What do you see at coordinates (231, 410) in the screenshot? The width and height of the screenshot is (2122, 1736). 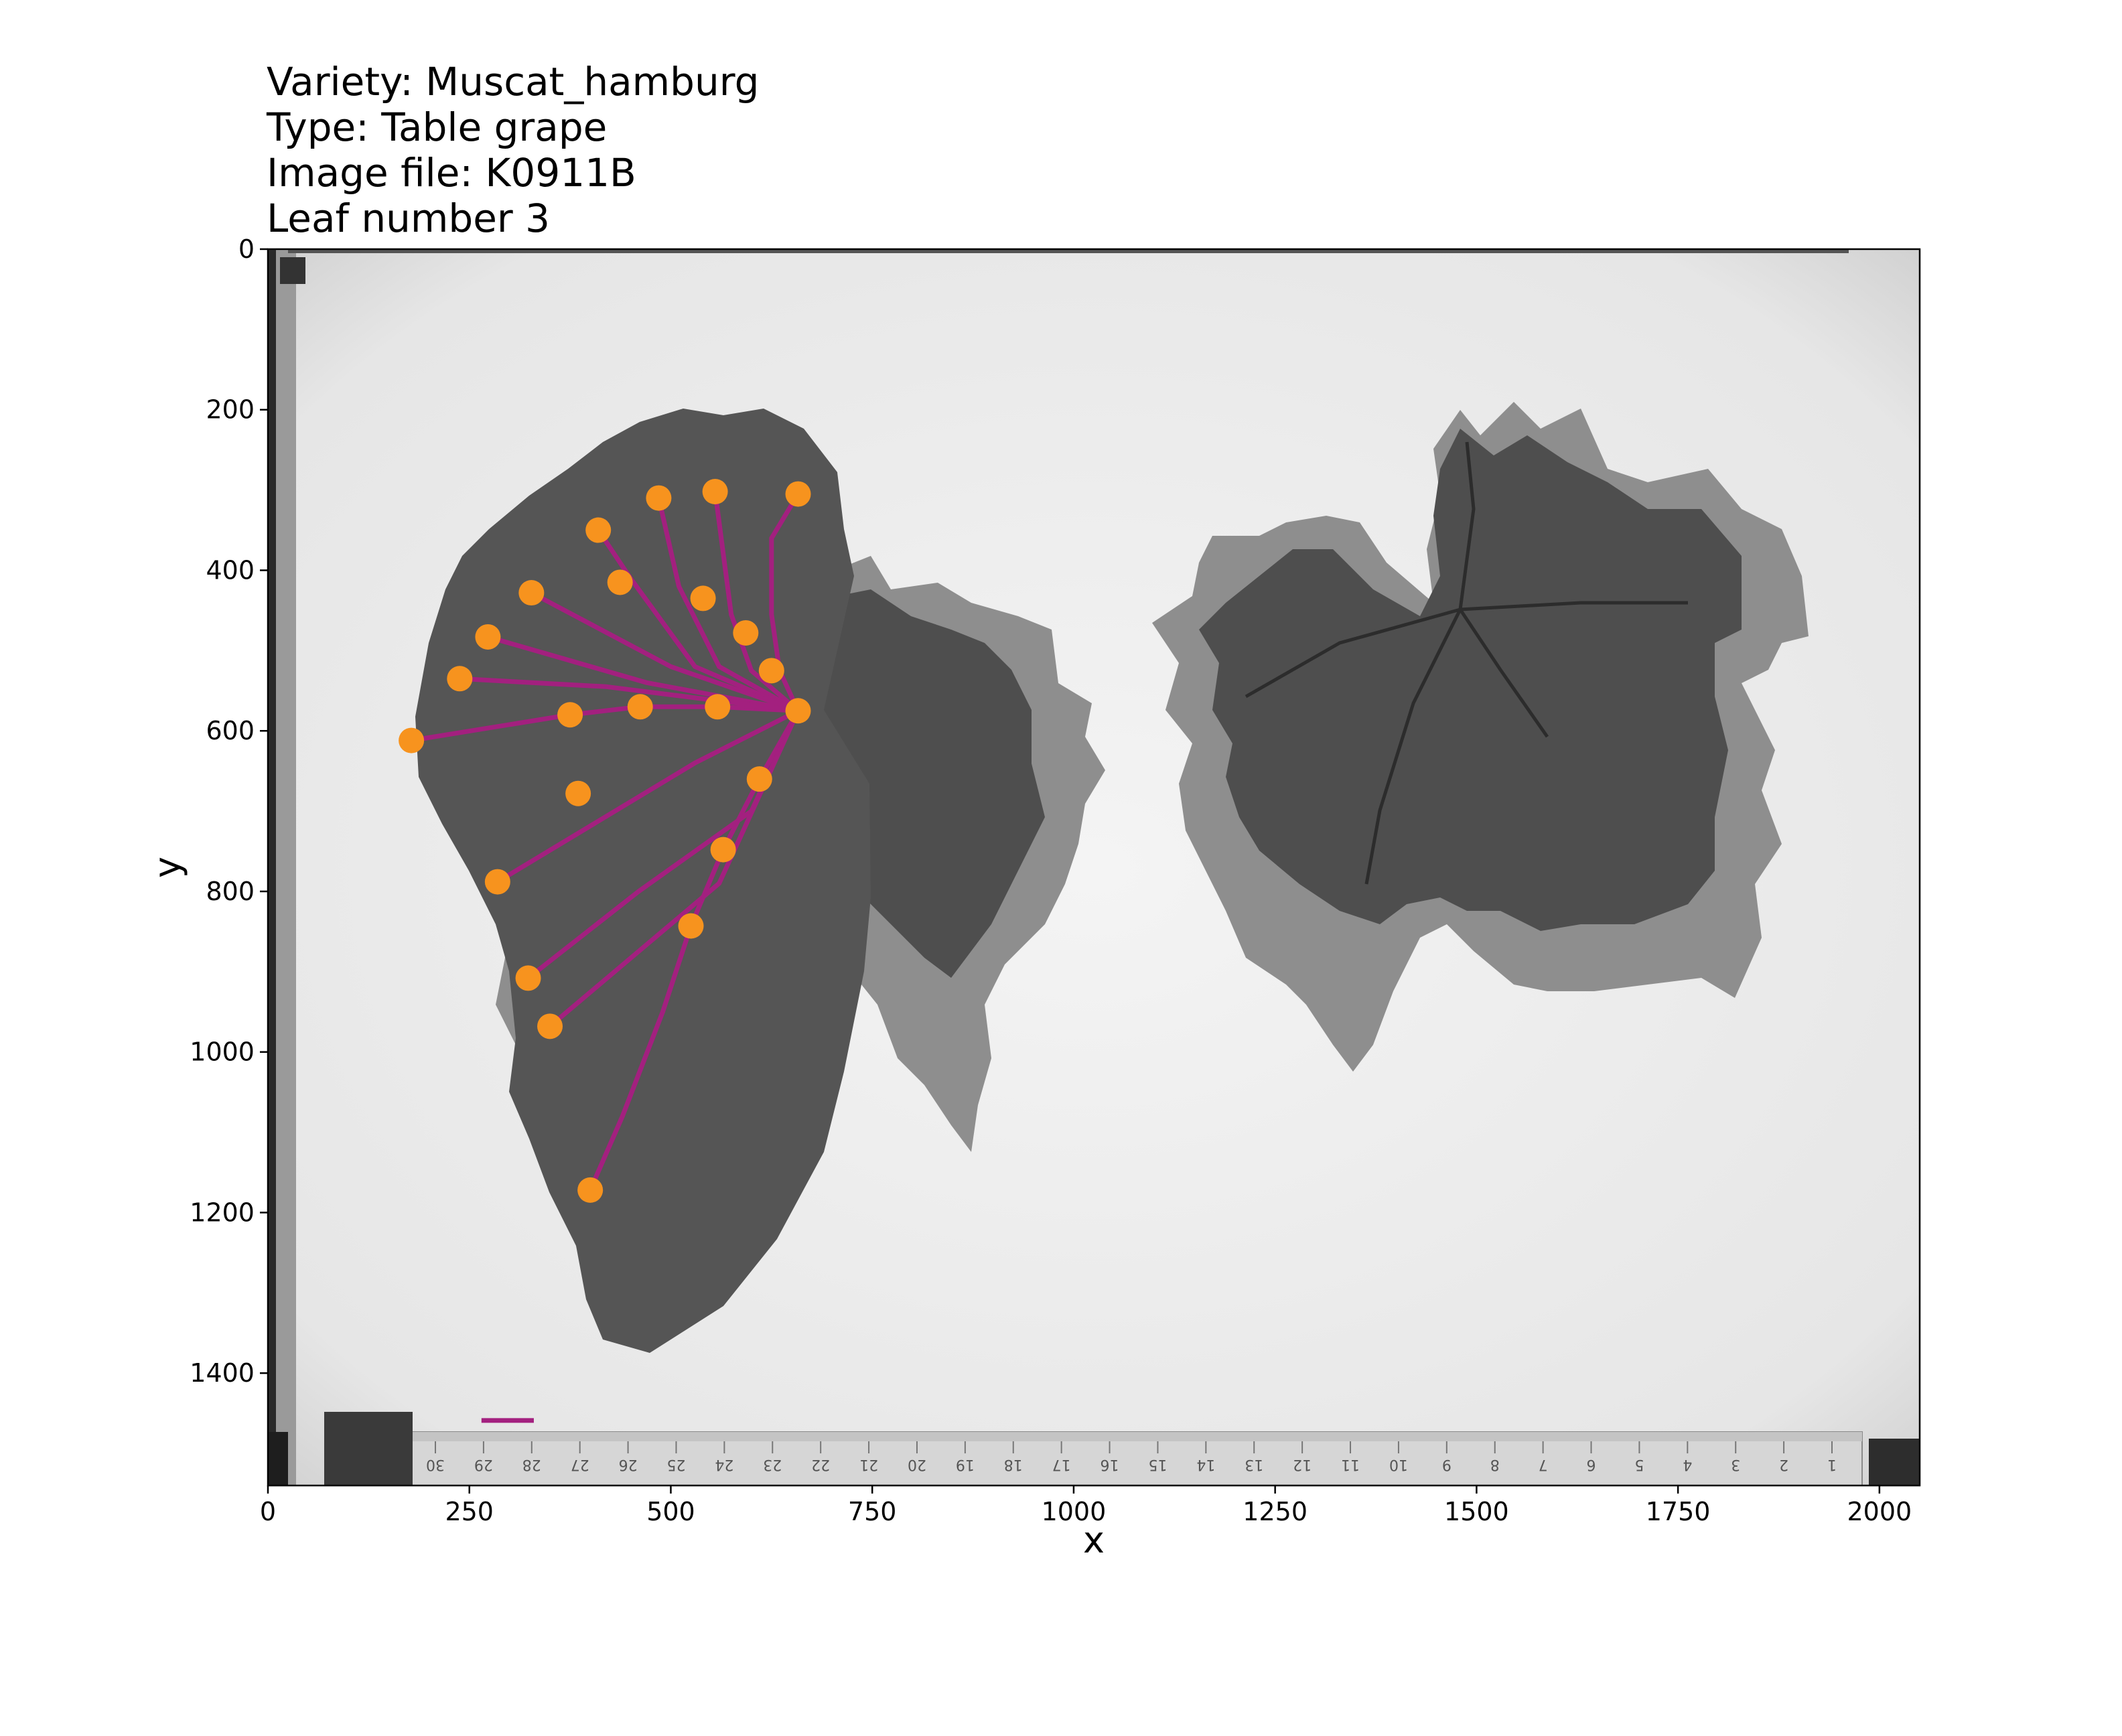 I see `y-tick-label: 200` at bounding box center [231, 410].